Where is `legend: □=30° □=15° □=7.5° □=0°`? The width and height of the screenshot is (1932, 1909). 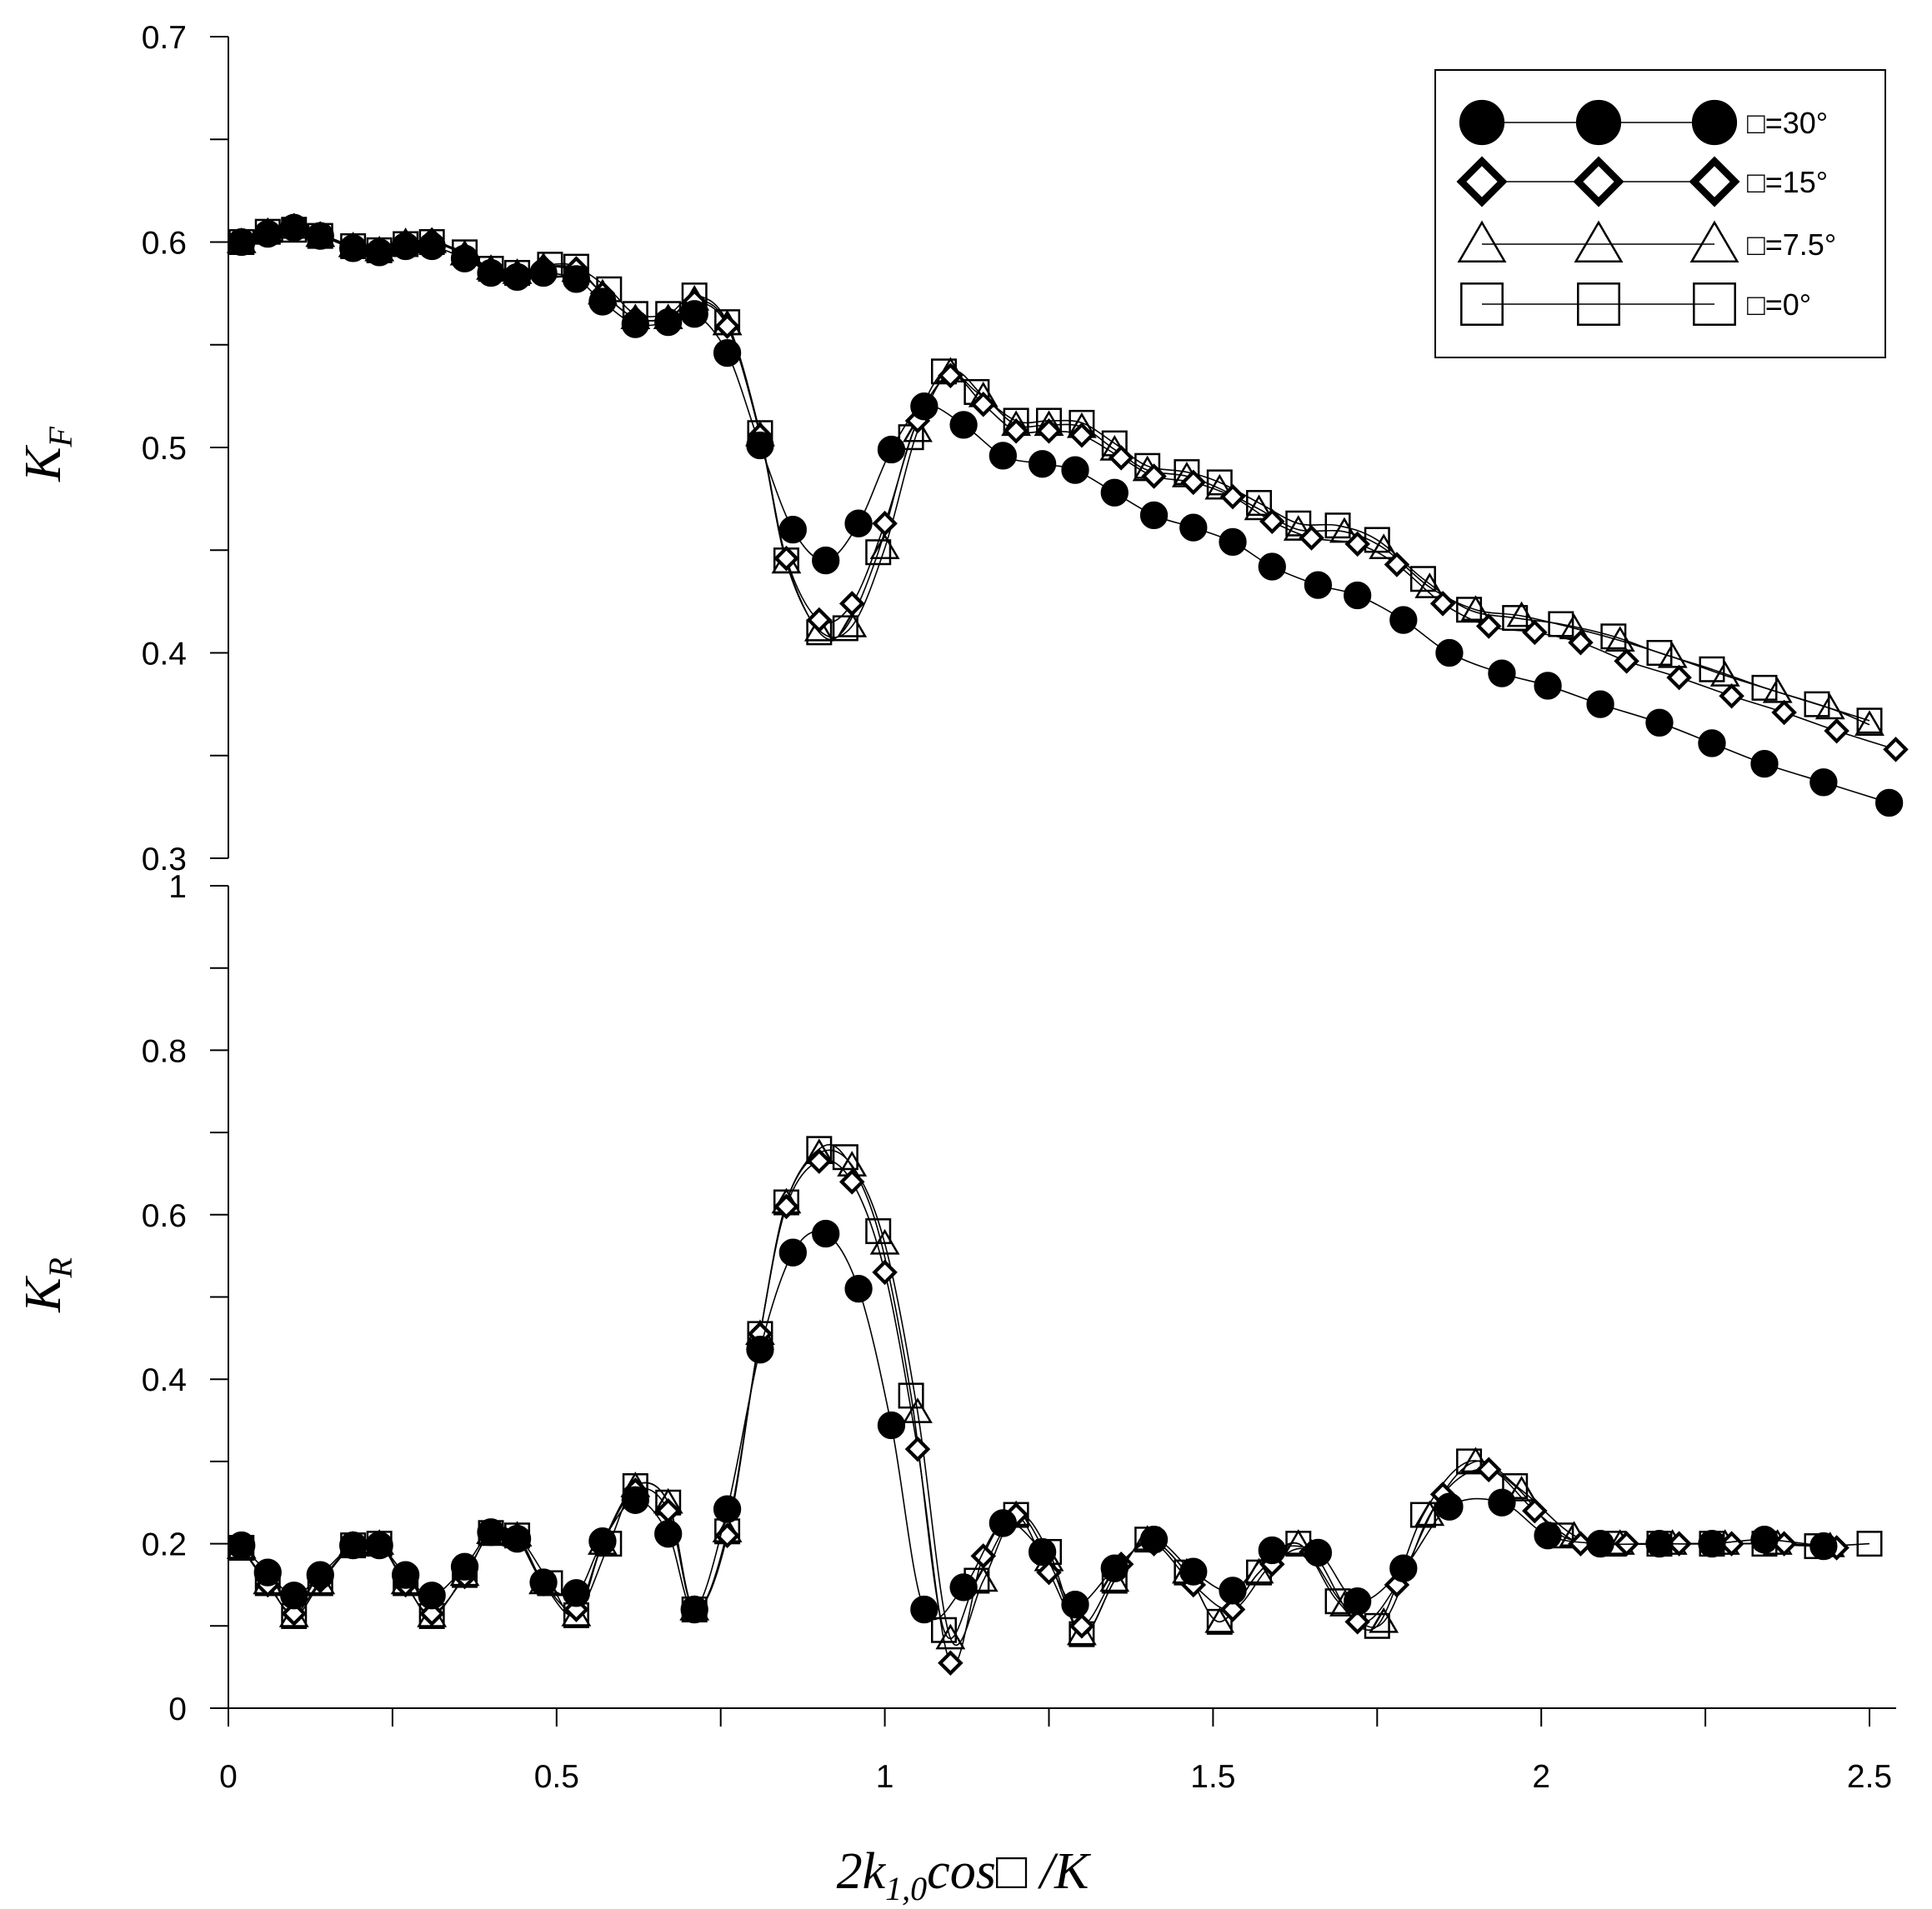
legend: □=30° □=15° □=7.5° □=0° is located at coordinates (1660, 213).